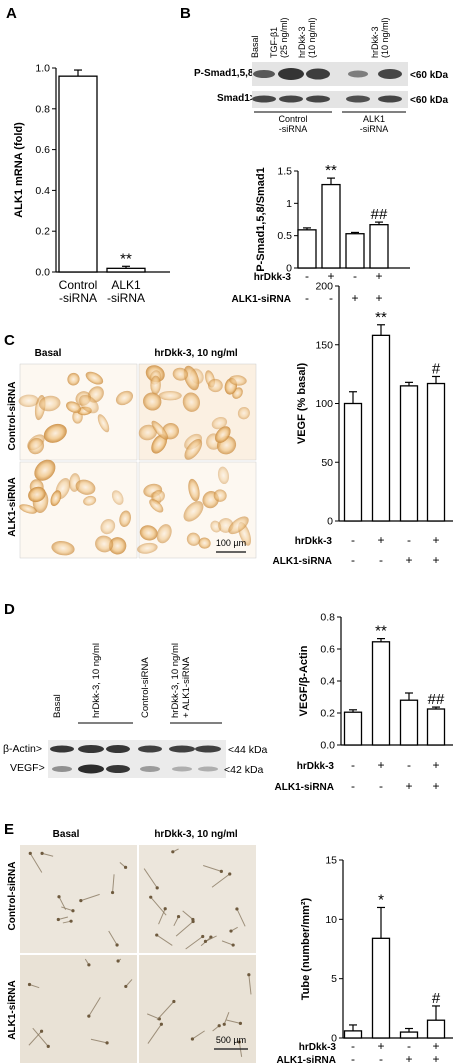  I want to click on y-tick-label: 1, so click(289, 204).